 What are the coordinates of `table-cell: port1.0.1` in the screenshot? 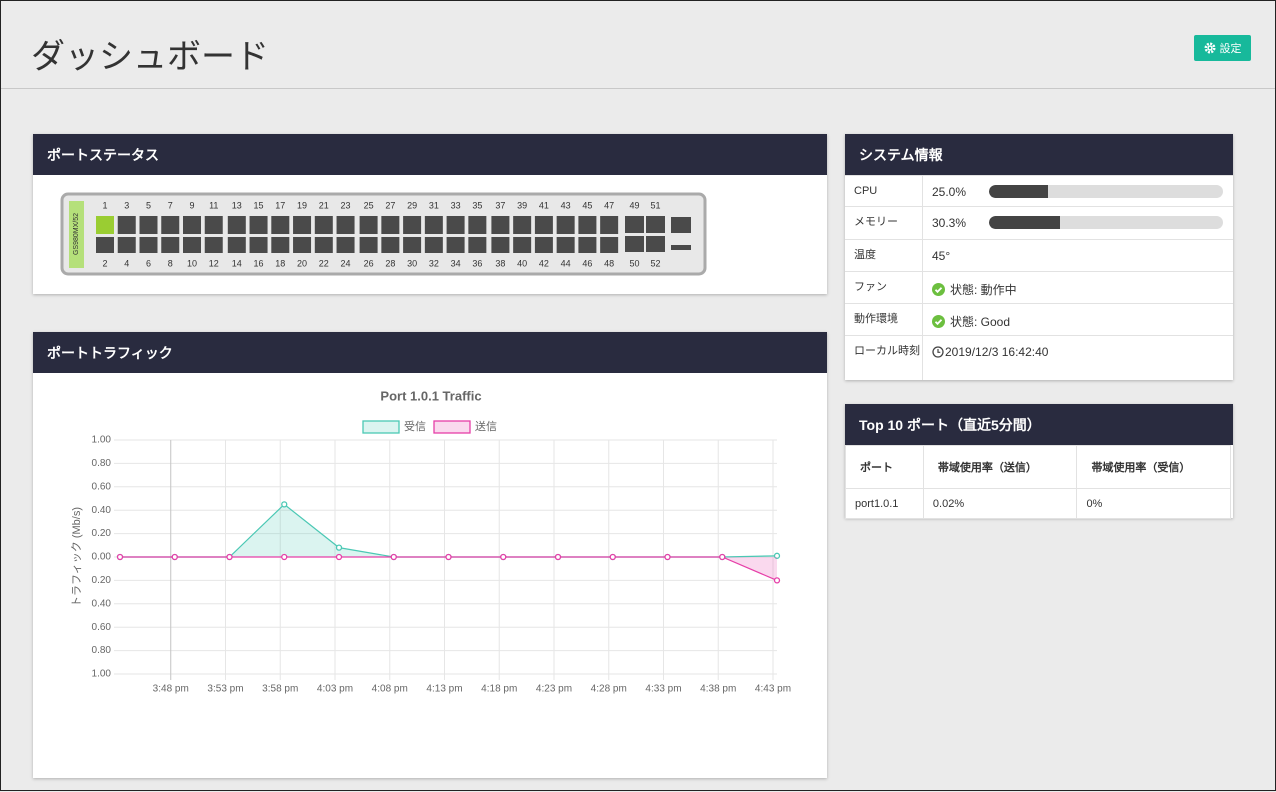 It's located at (884, 503).